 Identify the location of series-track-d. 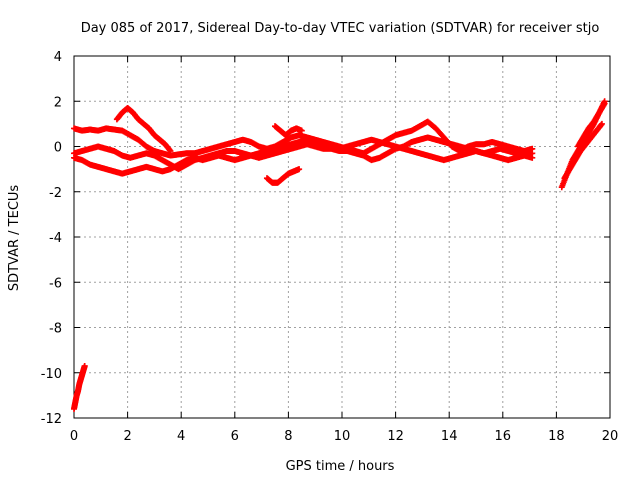
(143, 130).